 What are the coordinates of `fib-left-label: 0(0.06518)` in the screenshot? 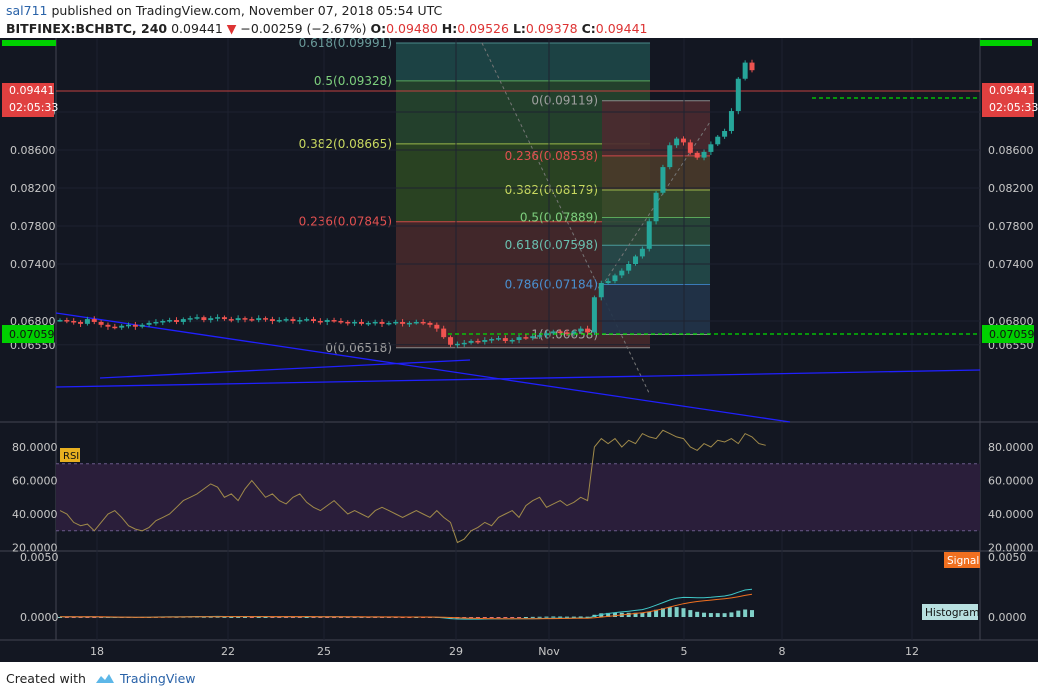 It's located at (358, 348).